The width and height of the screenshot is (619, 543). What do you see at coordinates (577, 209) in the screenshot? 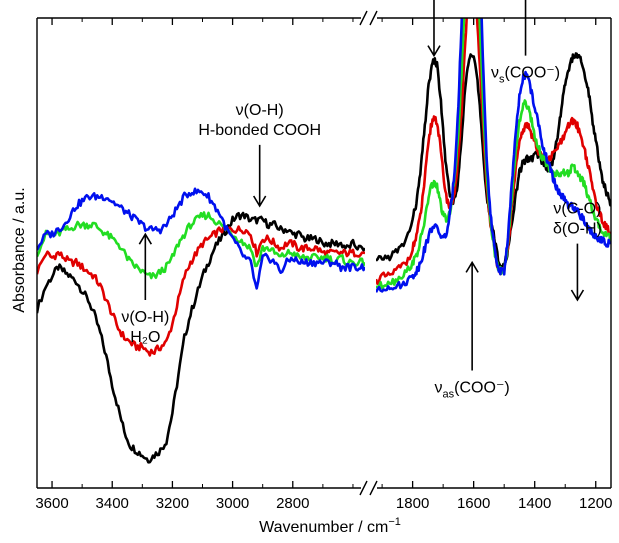
I see `annotation-label-6: ν(C-O)` at bounding box center [577, 209].